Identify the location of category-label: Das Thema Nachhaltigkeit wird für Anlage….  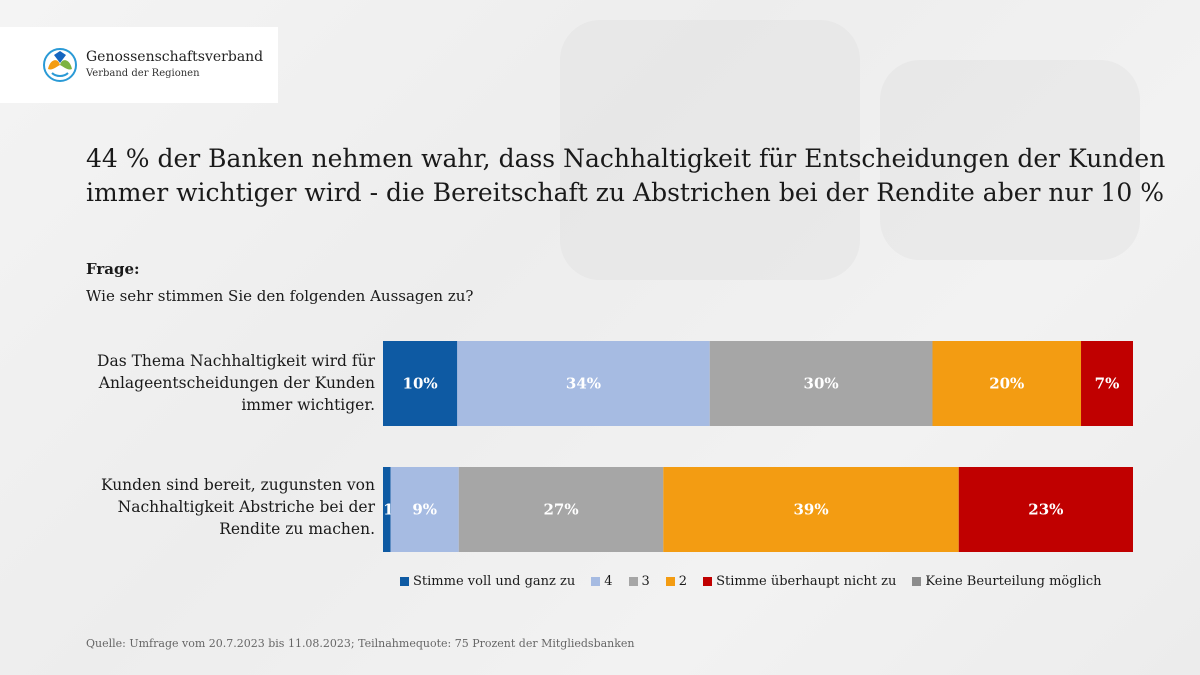
(236, 383).